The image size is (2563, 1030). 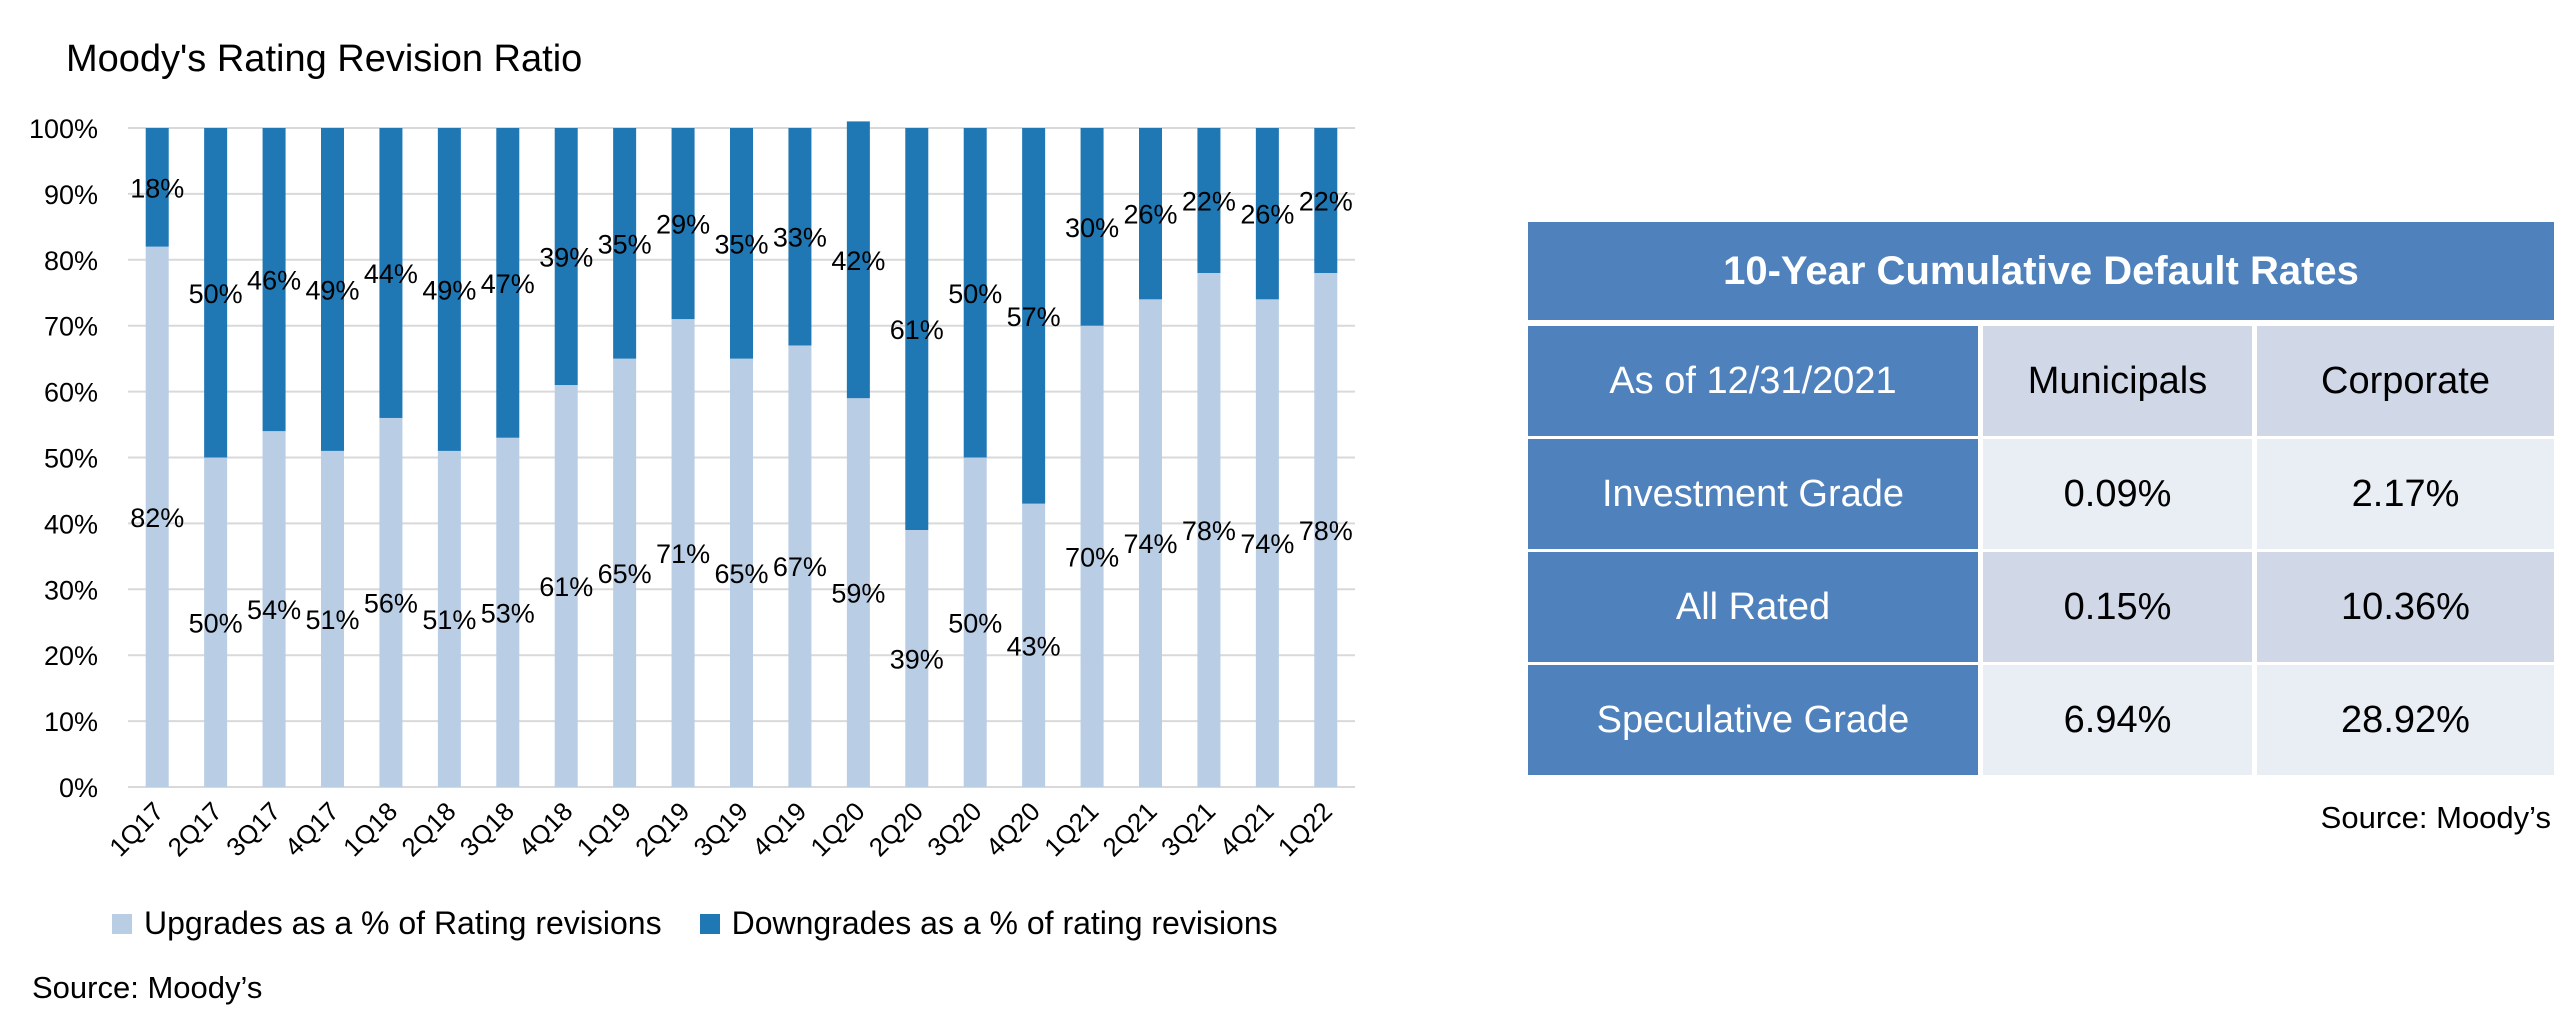 What do you see at coordinates (662, 829) in the screenshot?
I see `x-tick-label: 2Q19` at bounding box center [662, 829].